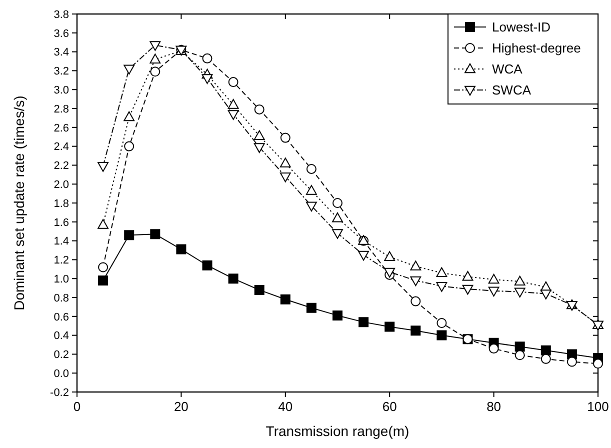 This screenshot has width=611, height=448. What do you see at coordinates (61, 374) in the screenshot?
I see `y-tick-label: 0.0` at bounding box center [61, 374].